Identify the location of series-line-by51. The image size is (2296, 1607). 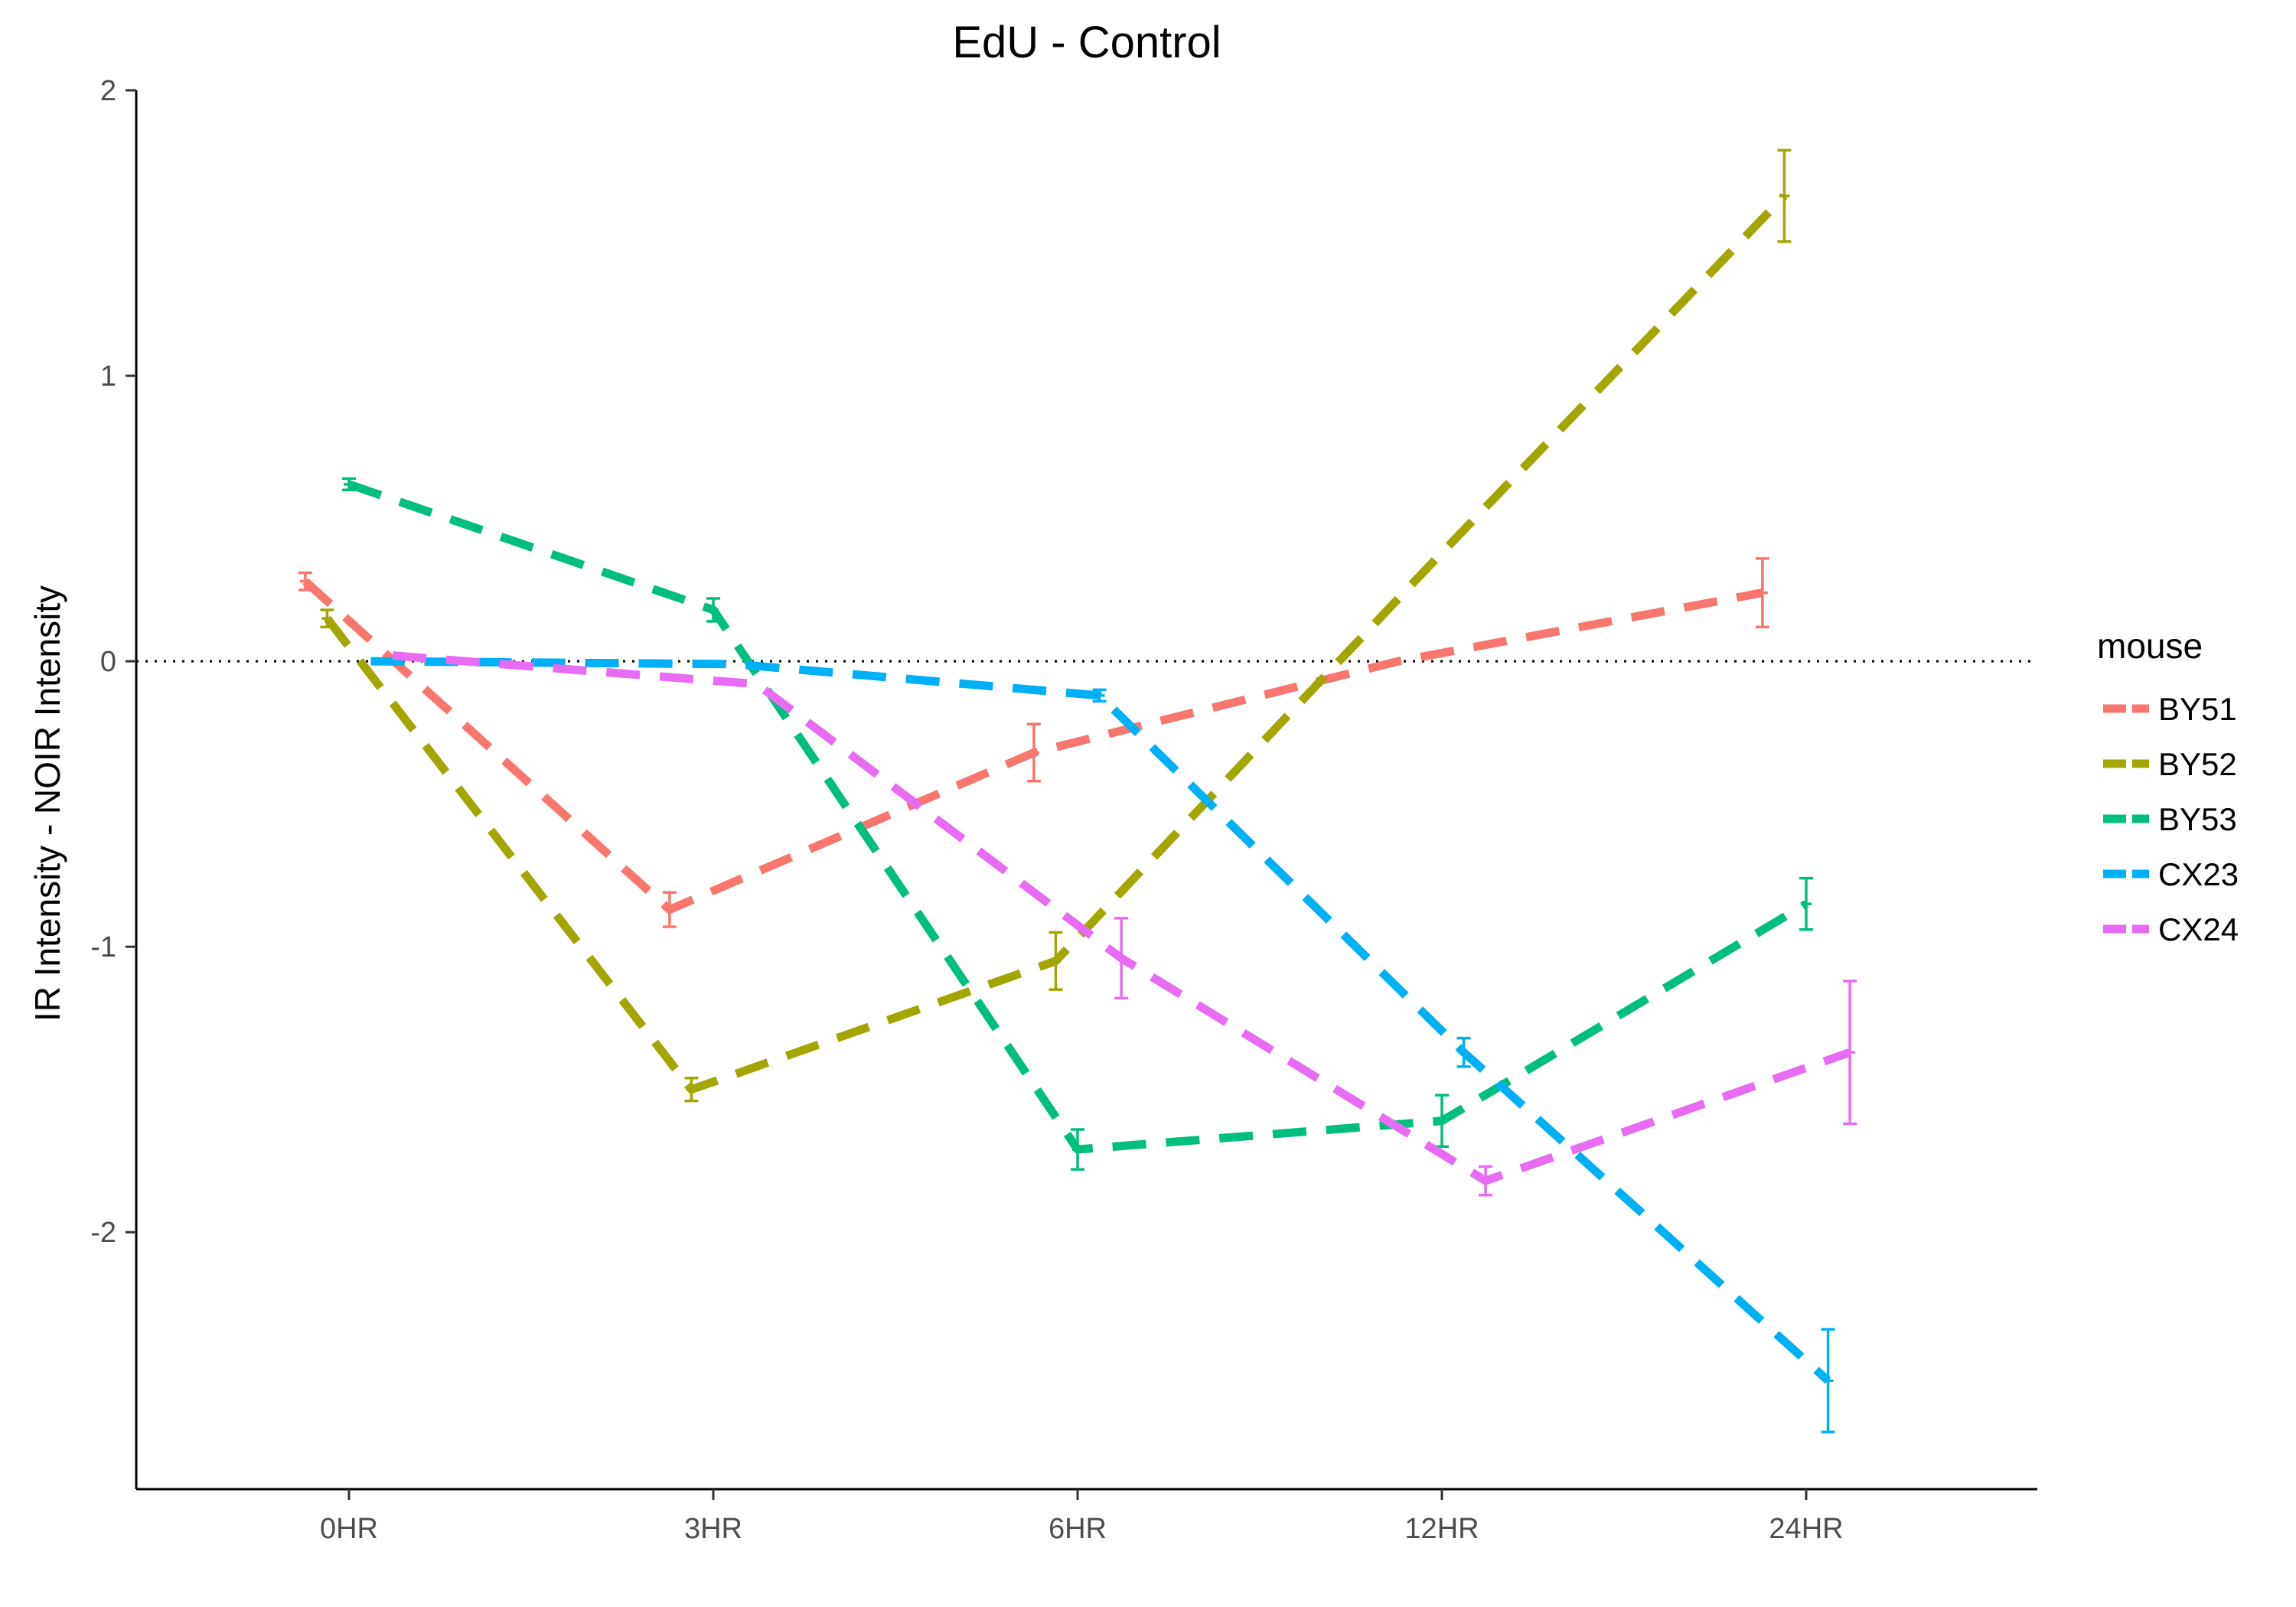
(1032, 746).